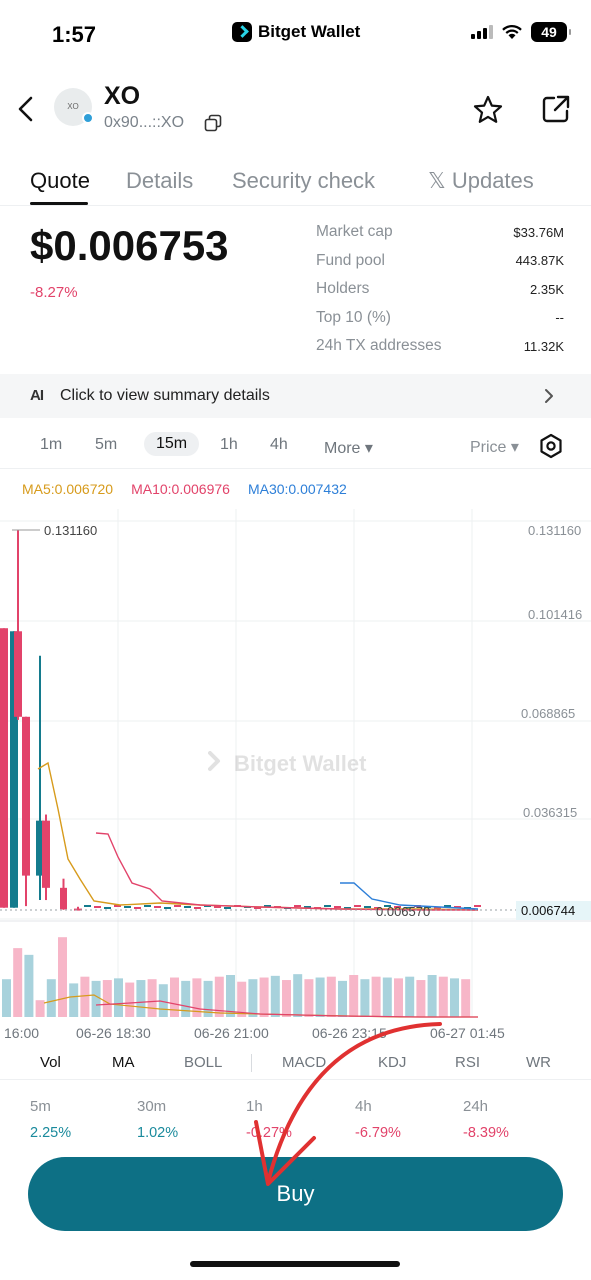 This screenshot has width=591, height=1280. What do you see at coordinates (229, 444) in the screenshot?
I see `interval-1h: 1h` at bounding box center [229, 444].